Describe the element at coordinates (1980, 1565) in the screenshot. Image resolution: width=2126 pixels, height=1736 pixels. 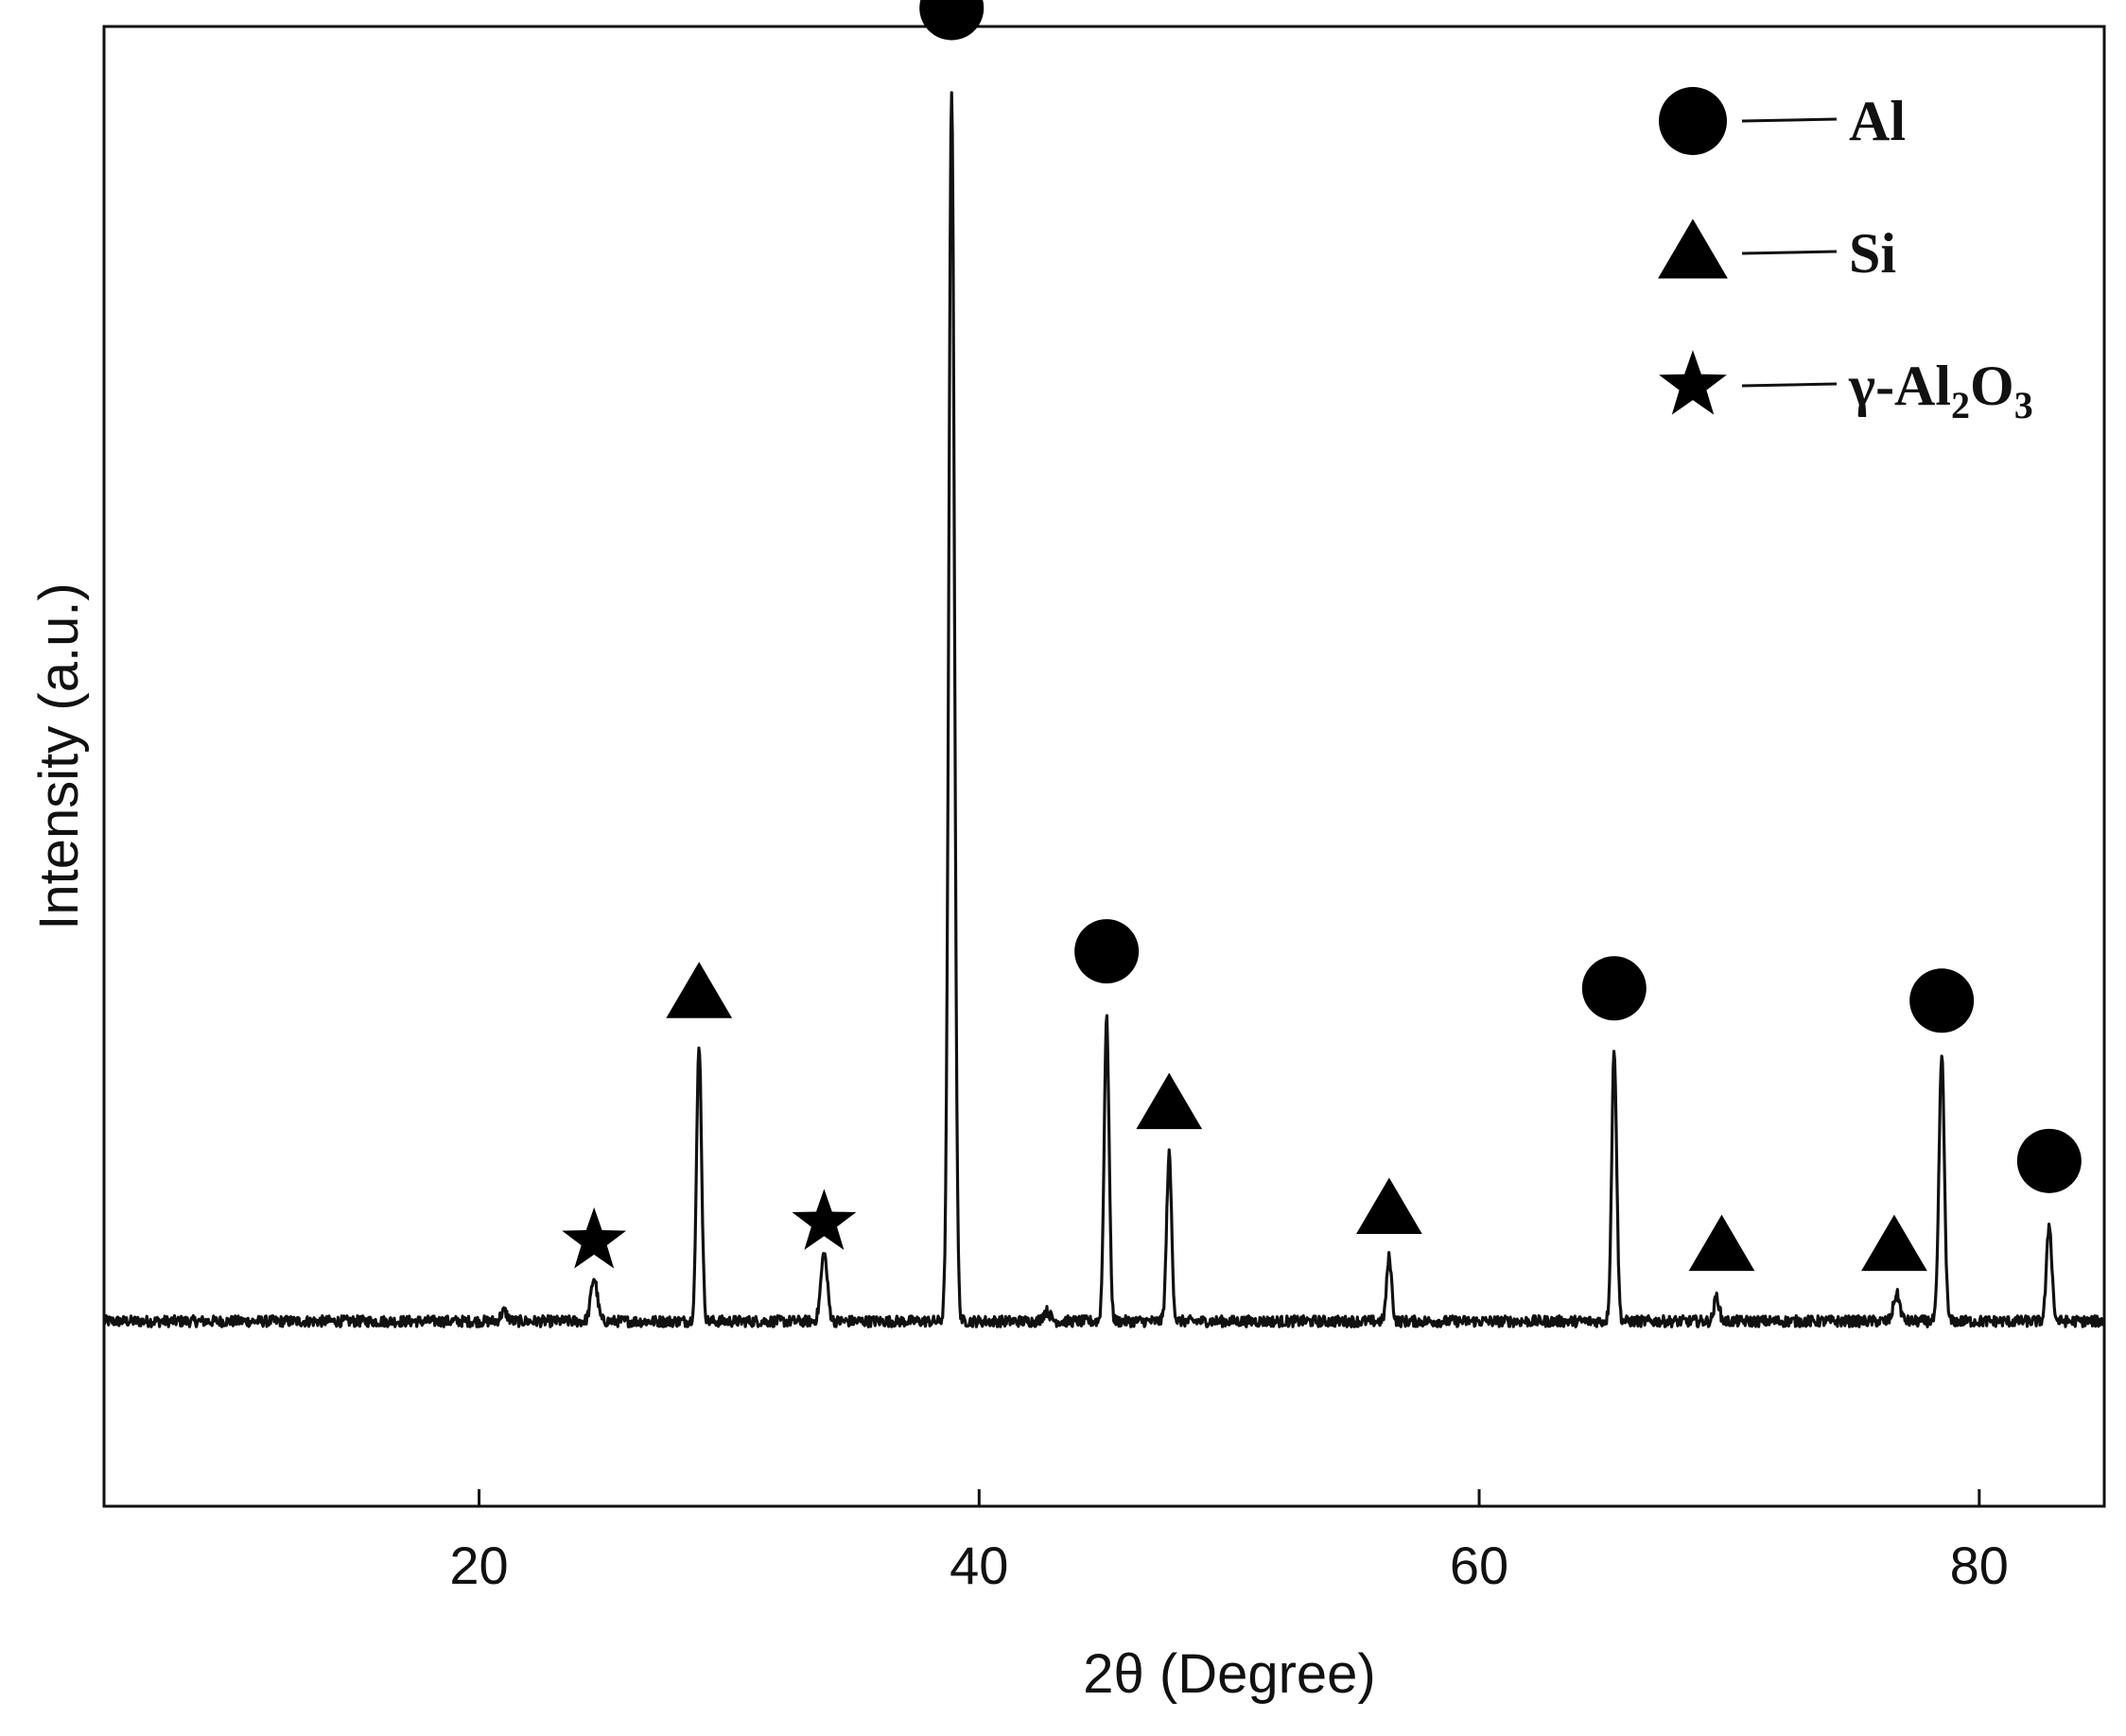
I see `x-tick-label: 80` at that location.